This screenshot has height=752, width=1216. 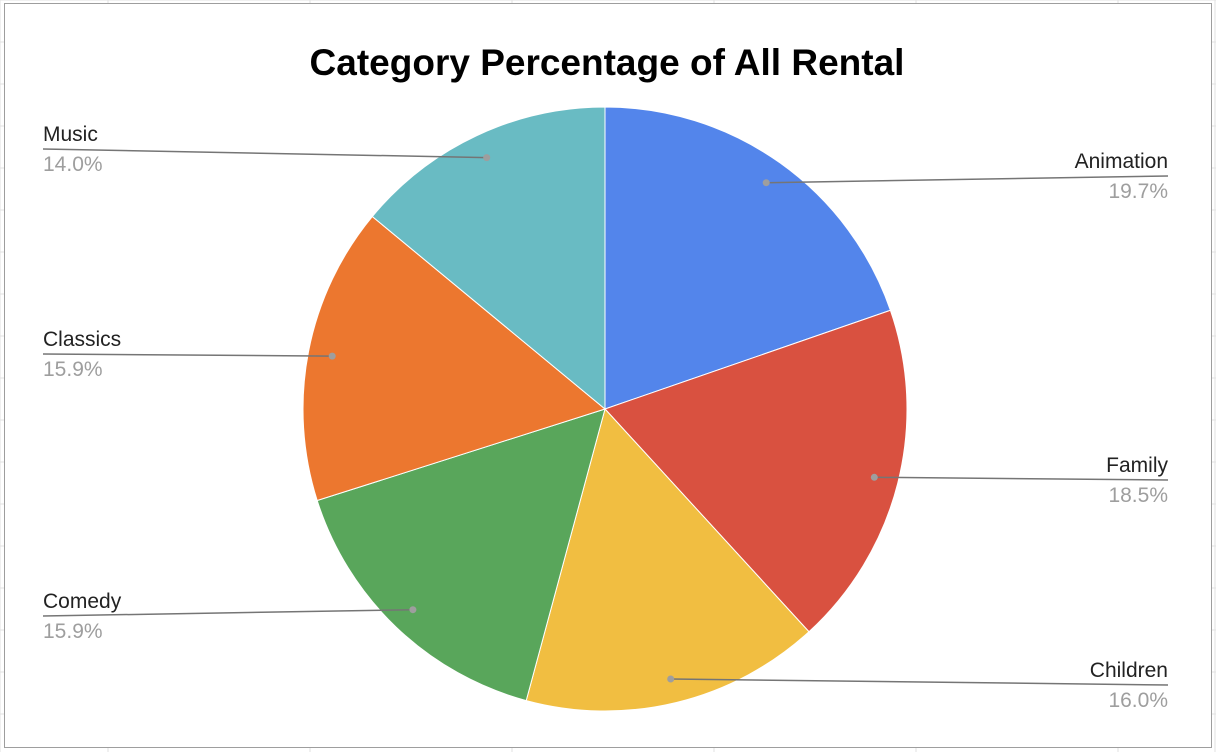 What do you see at coordinates (70, 134) in the screenshot?
I see `slice-label-music: Music` at bounding box center [70, 134].